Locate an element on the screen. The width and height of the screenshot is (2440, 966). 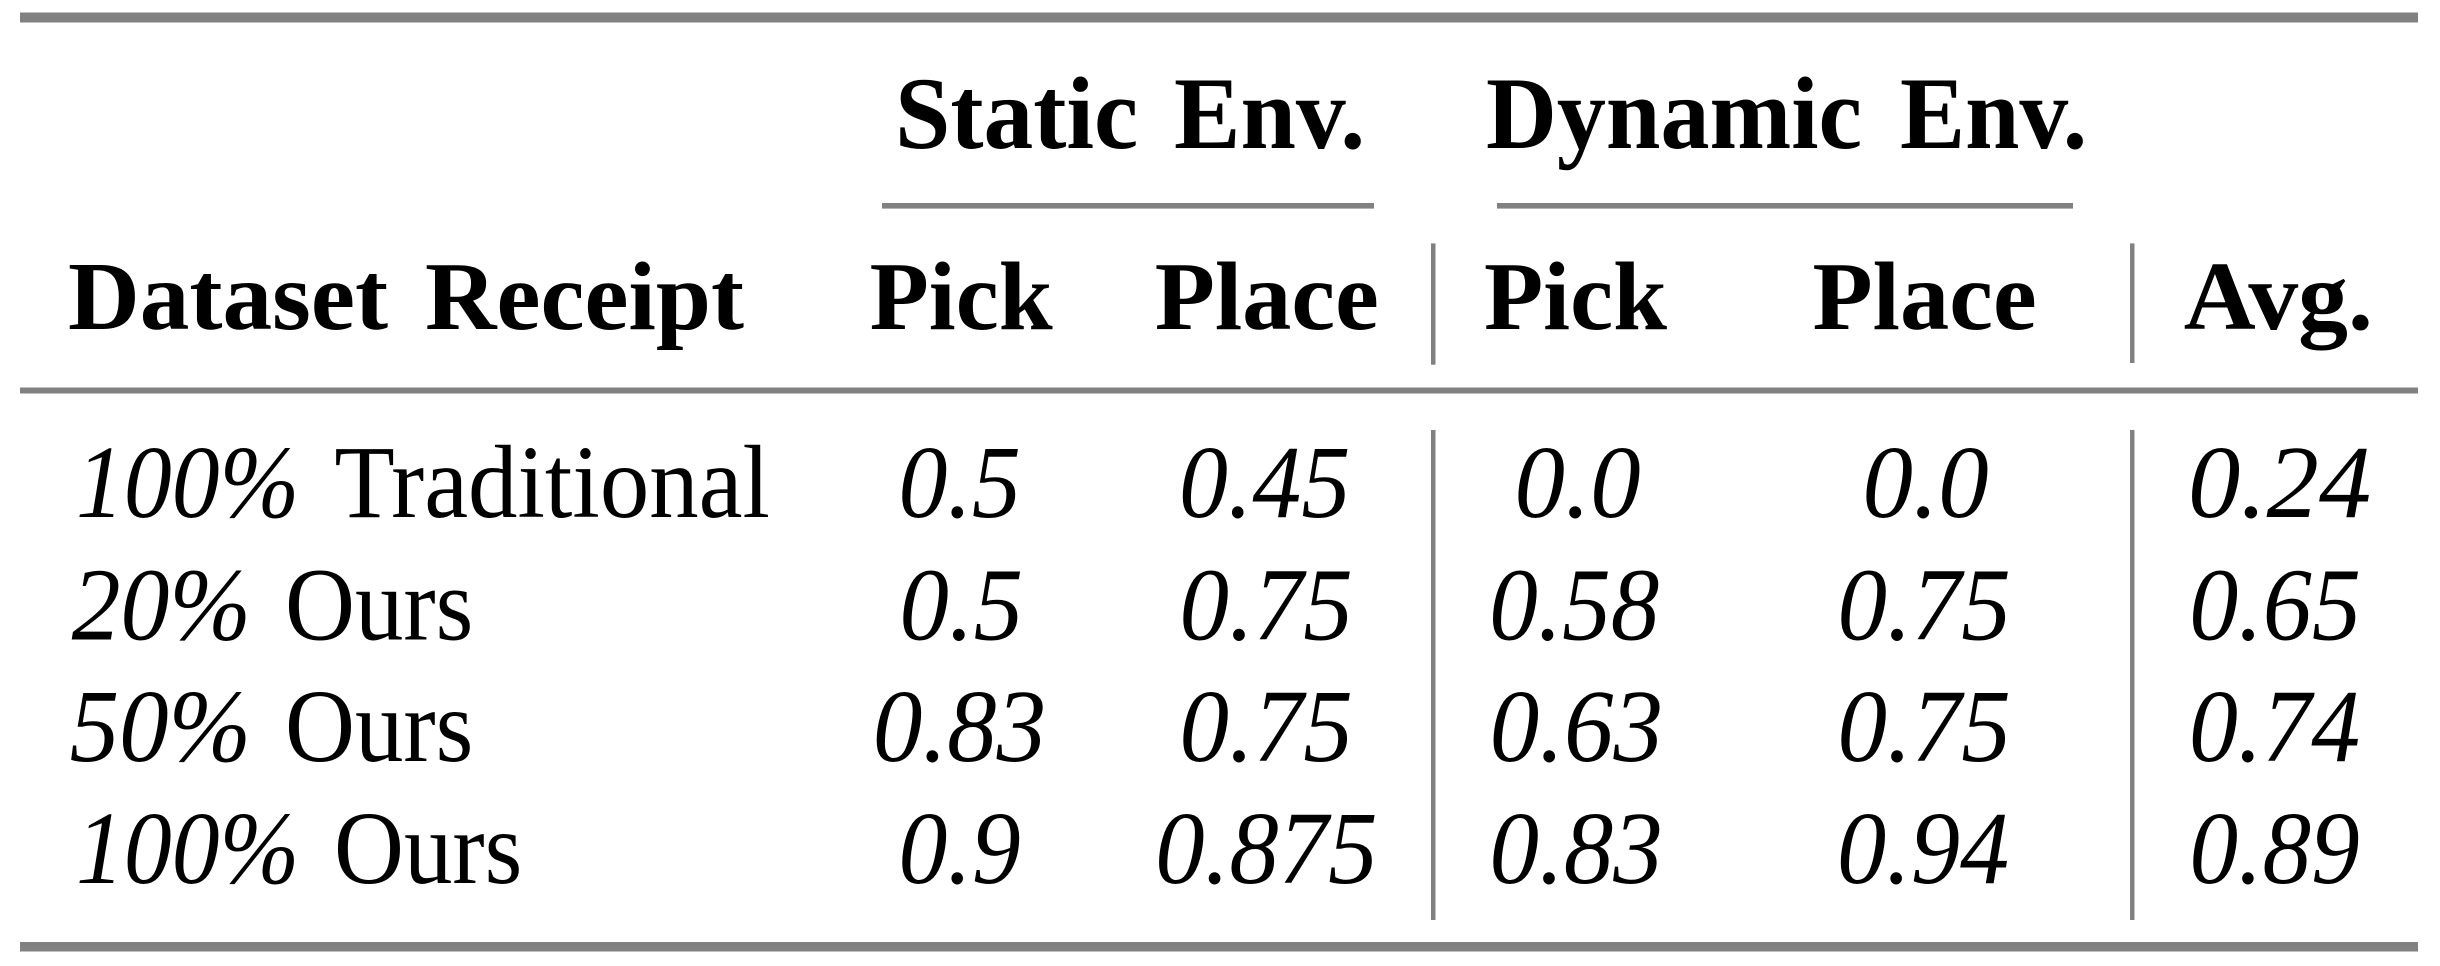
svg-text: 0.63 is located at coordinates (1576, 726).